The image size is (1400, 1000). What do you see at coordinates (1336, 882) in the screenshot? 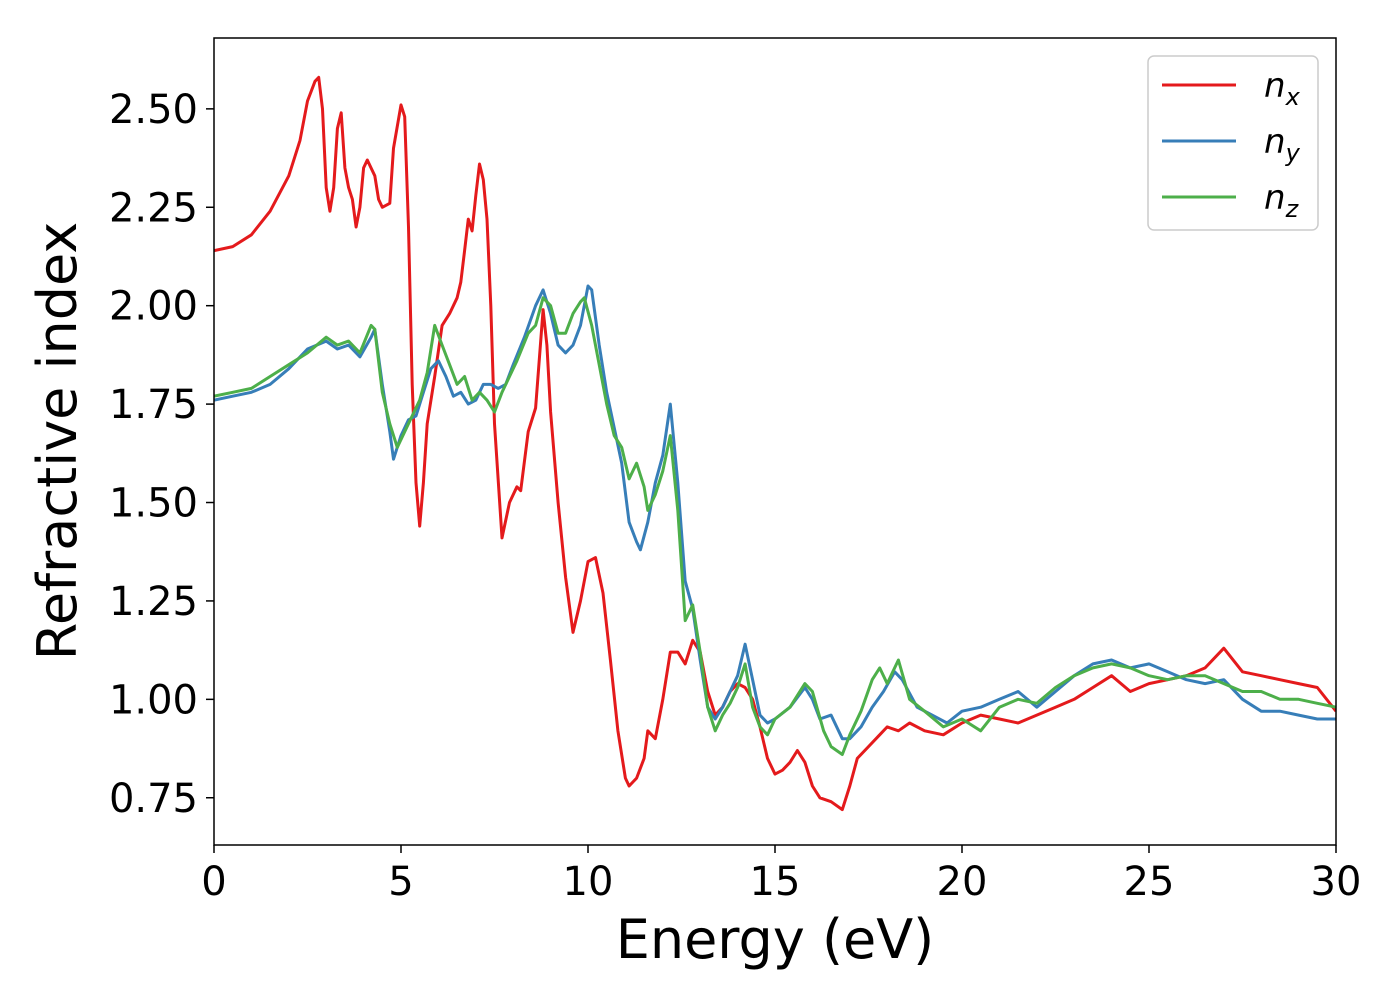
I see `x-tick-label: 30` at bounding box center [1336, 882].